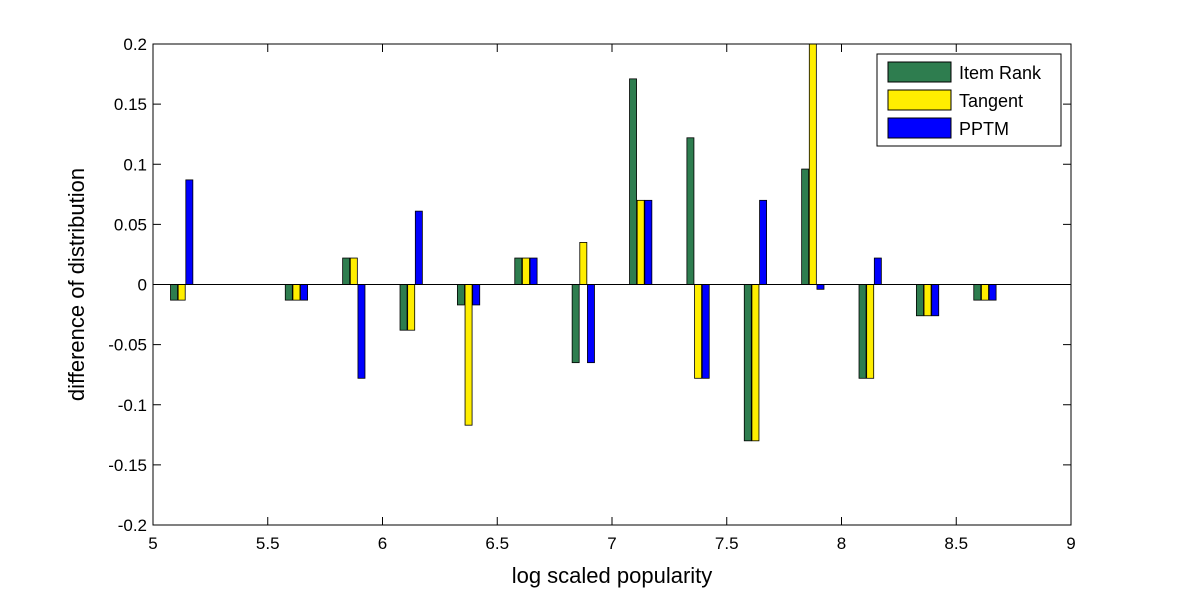 This screenshot has height=591, width=1183. What do you see at coordinates (991, 101) in the screenshot?
I see `legend-label-tangent: Tangent` at bounding box center [991, 101].